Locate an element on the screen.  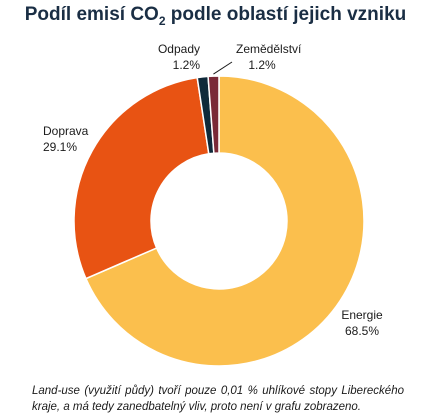
slice-value-zemědělství: 1.2% is located at coordinates (262, 65).